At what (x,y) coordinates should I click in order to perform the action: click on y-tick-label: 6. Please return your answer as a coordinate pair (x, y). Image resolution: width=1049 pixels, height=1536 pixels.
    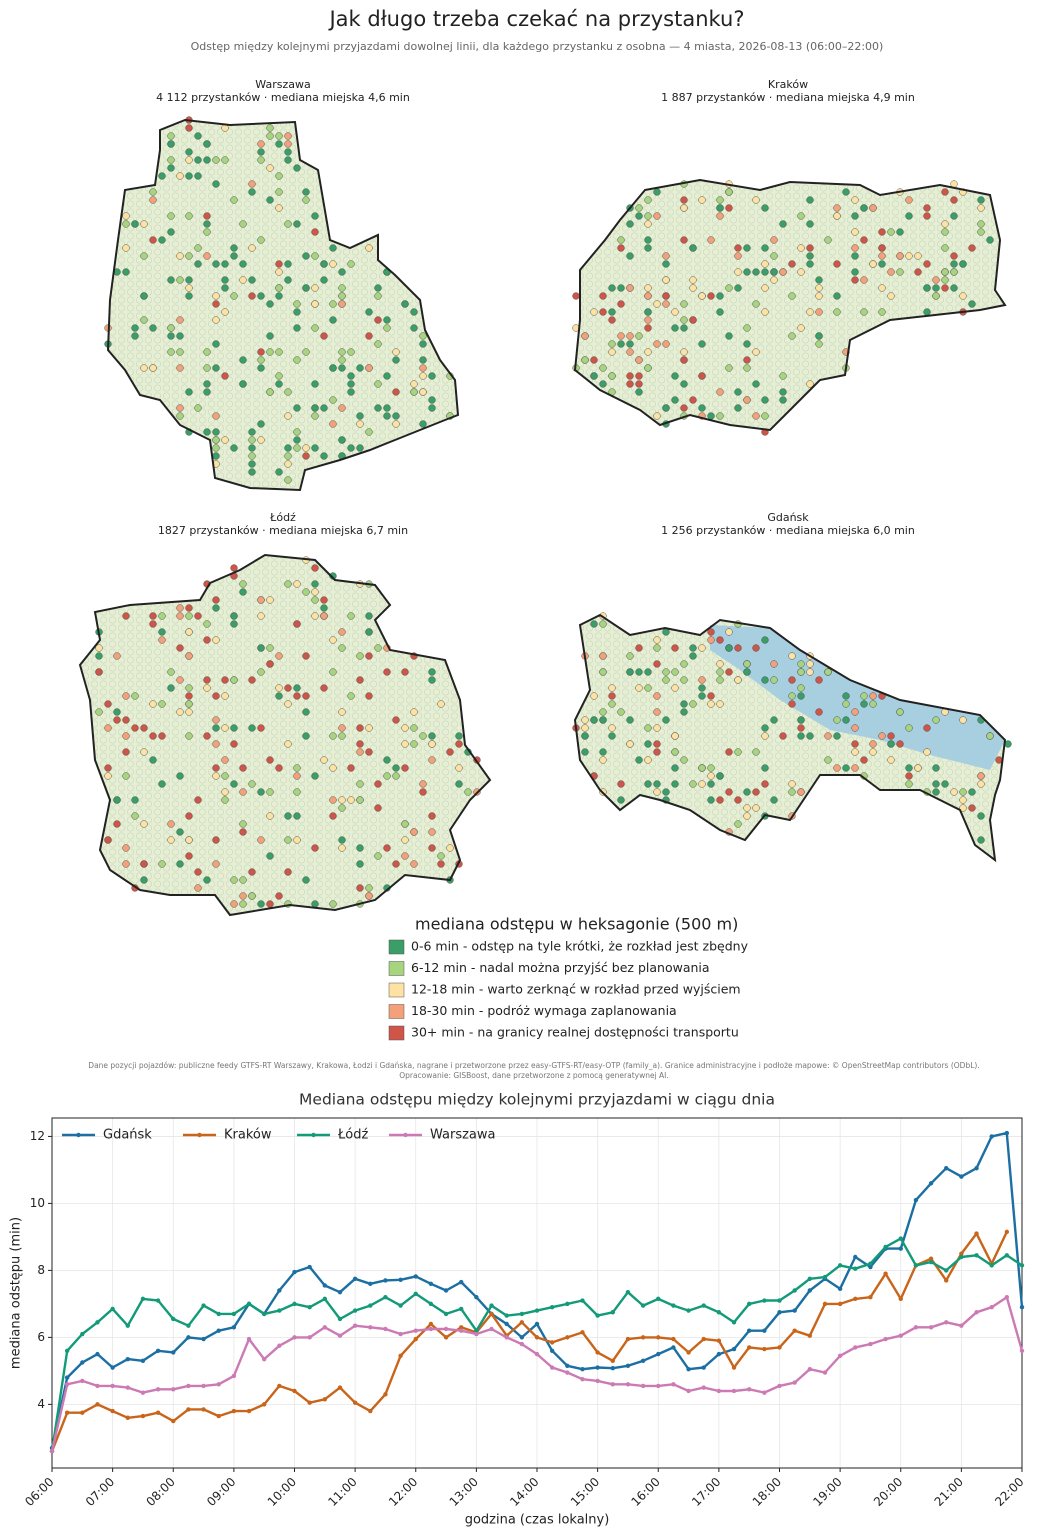
    Looking at the image, I should click on (41, 1337).